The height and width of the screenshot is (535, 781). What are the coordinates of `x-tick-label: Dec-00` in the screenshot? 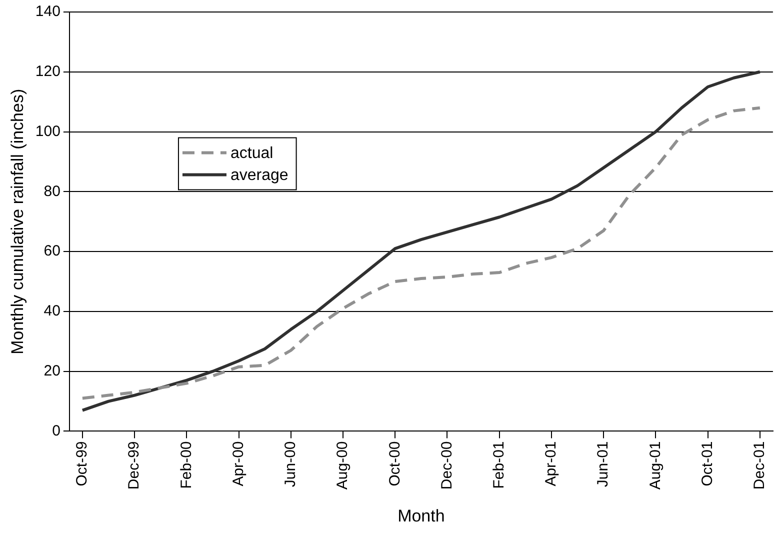 It's located at (447, 465).